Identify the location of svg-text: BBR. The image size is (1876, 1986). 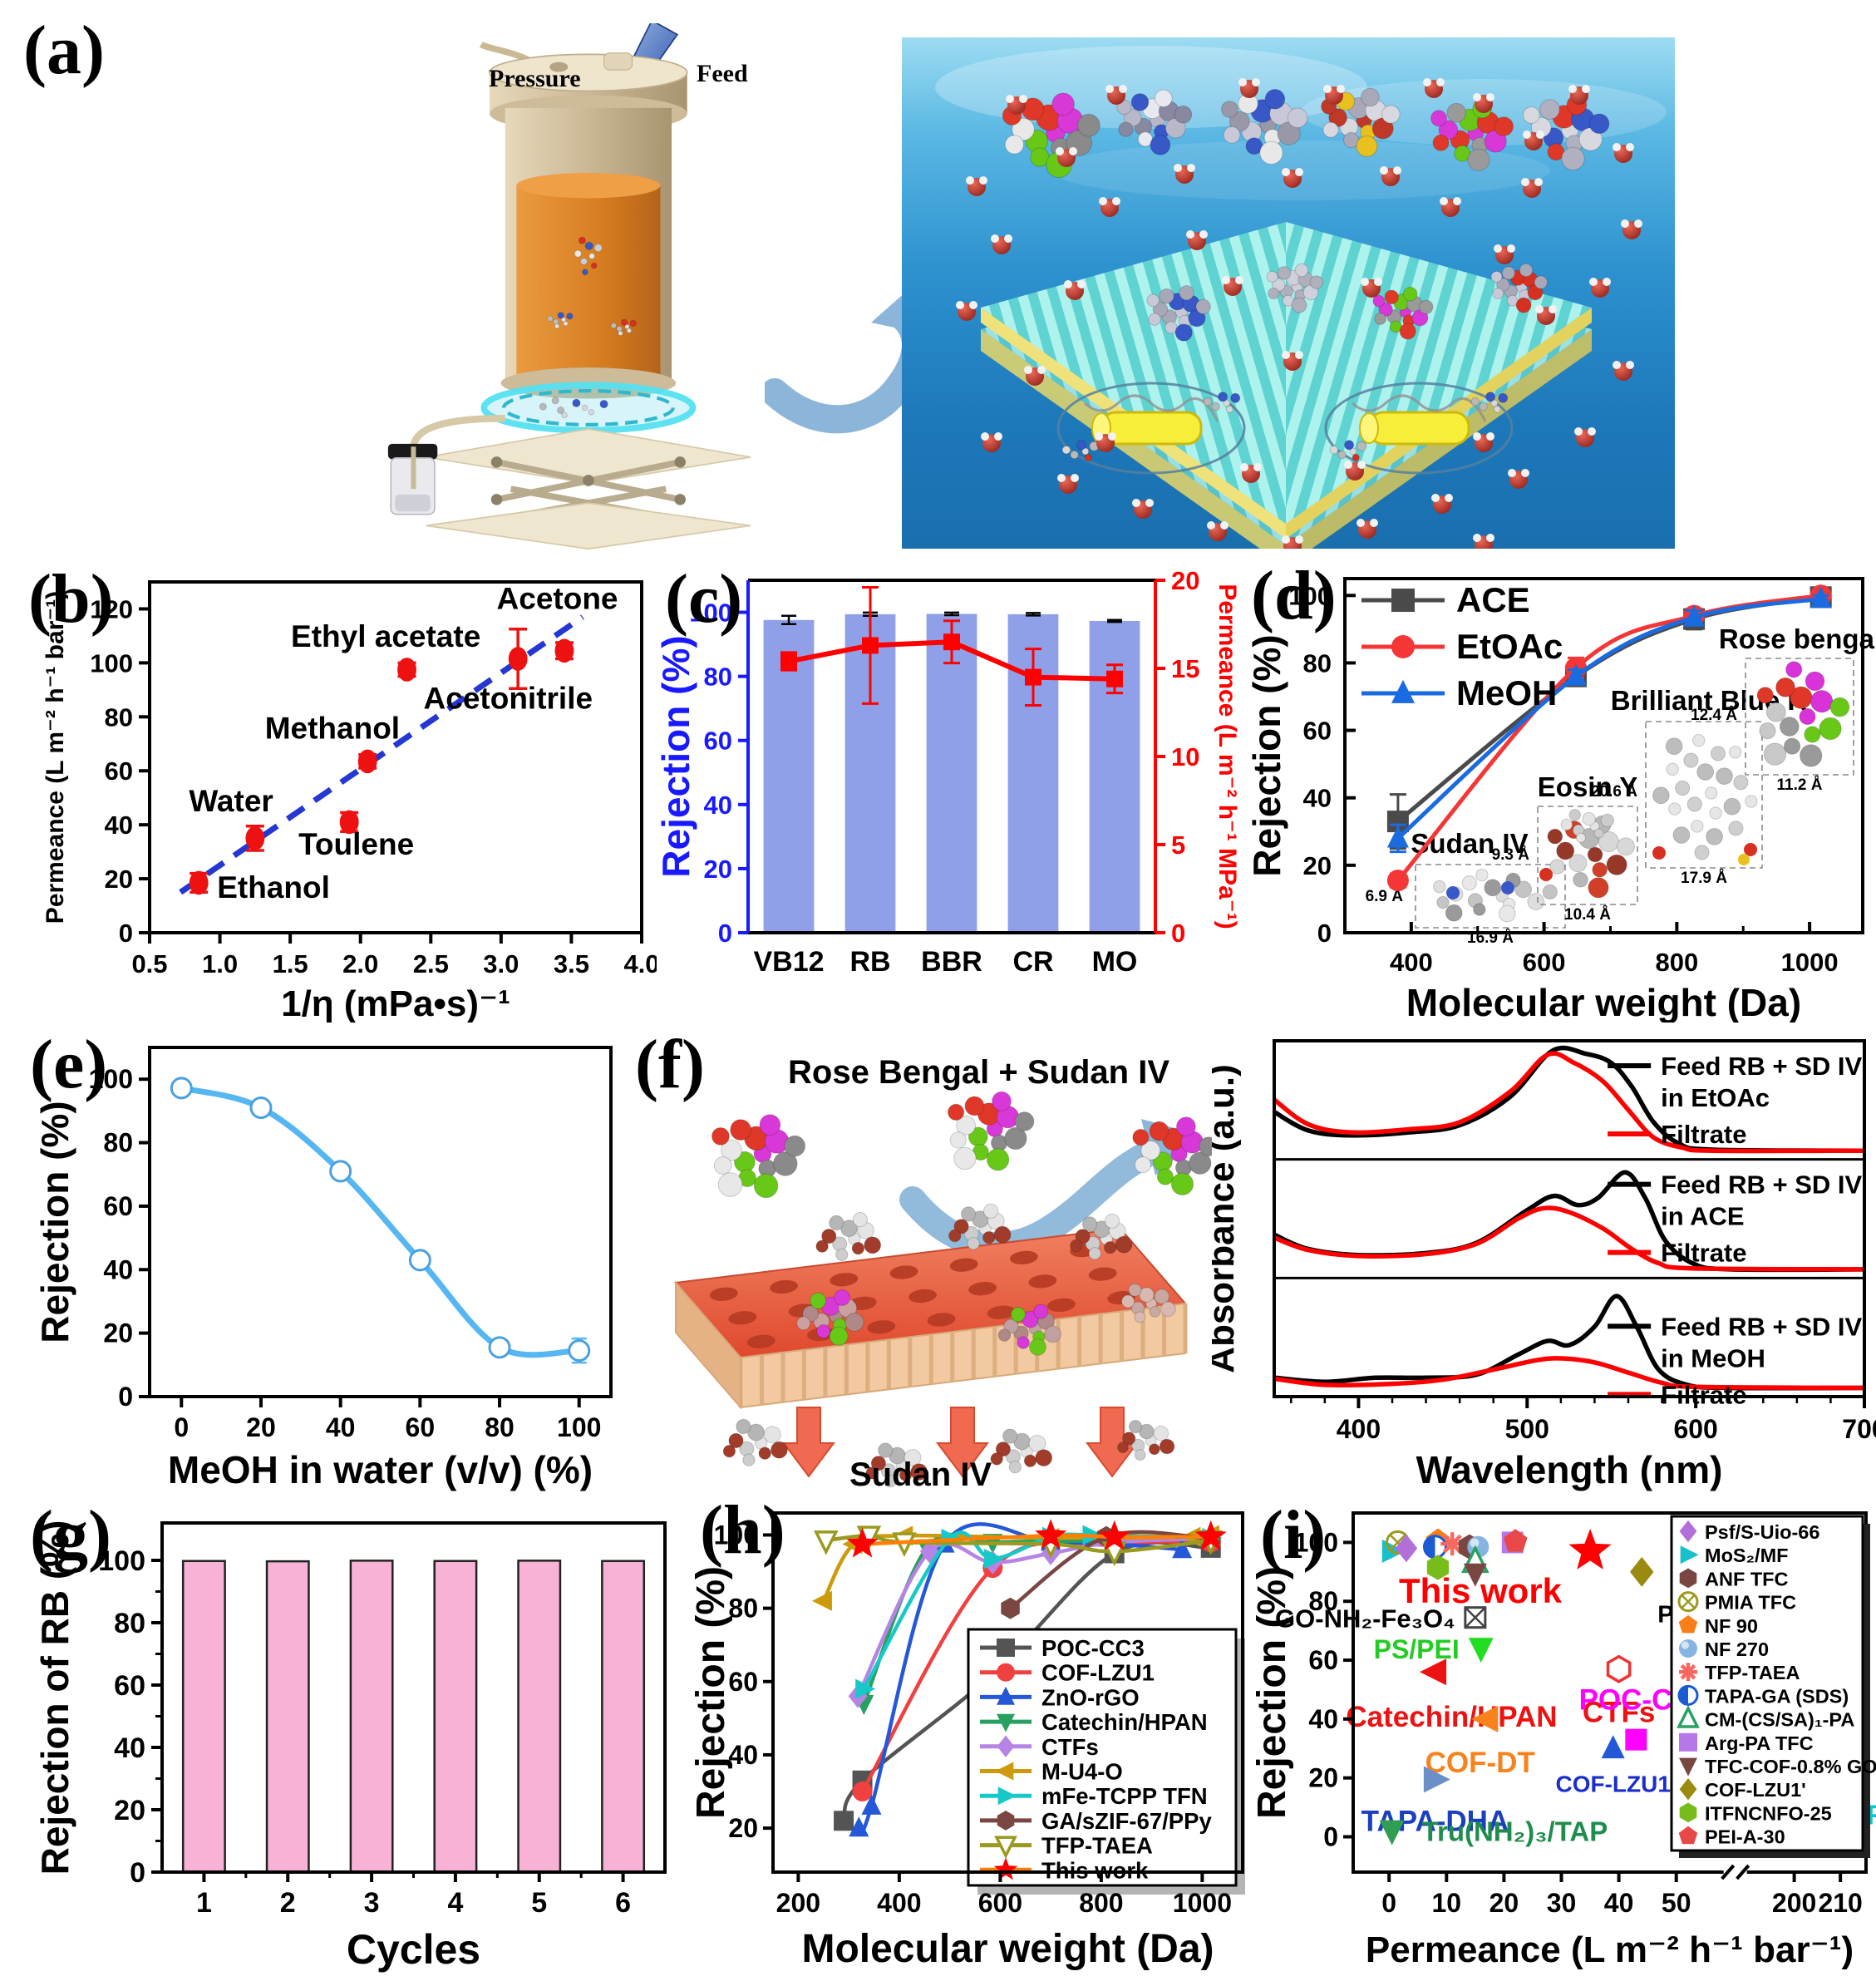
(951, 962).